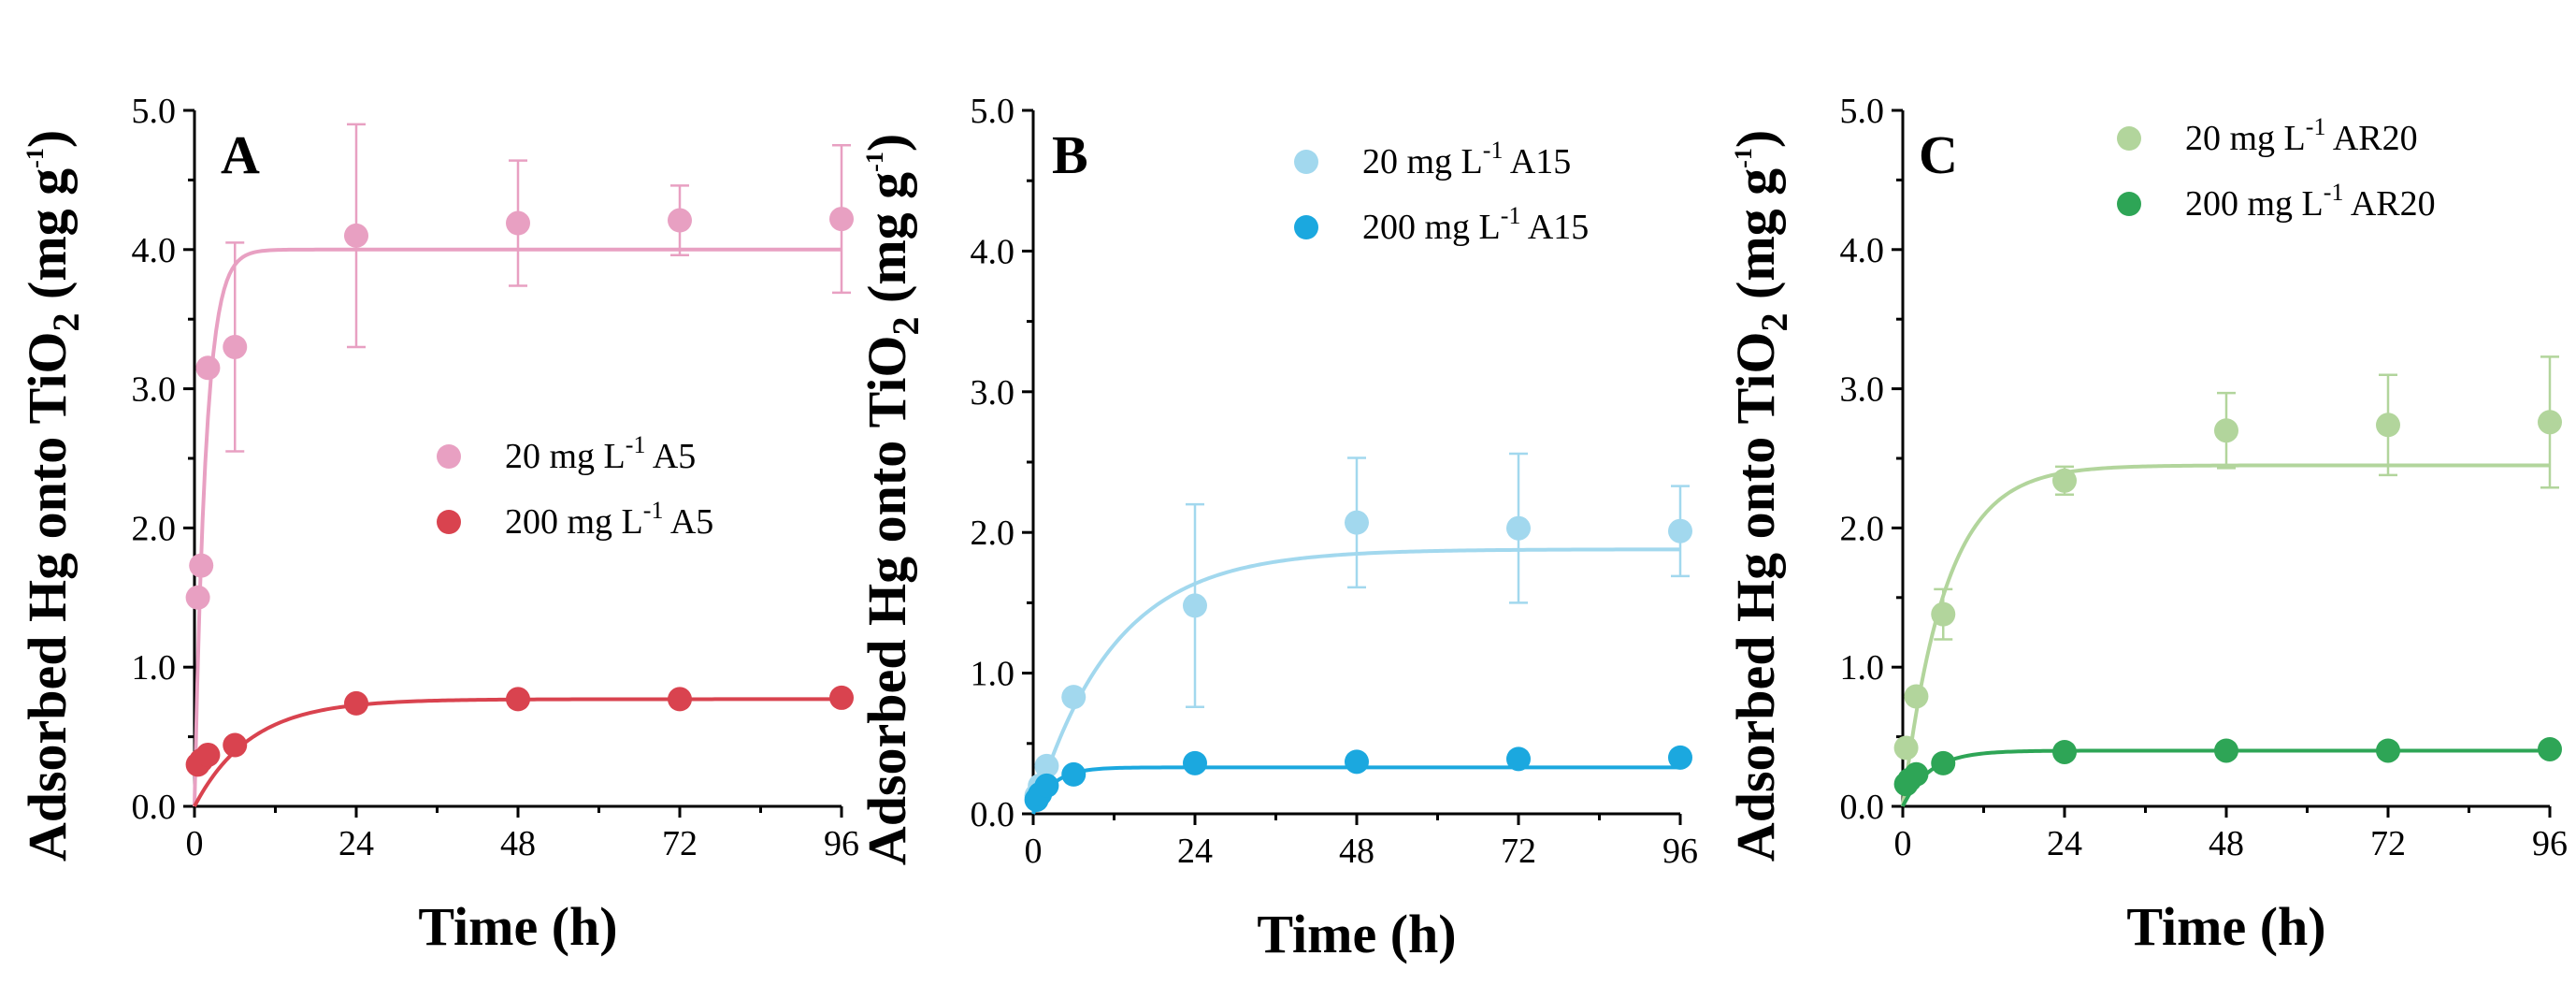 The image size is (2576, 985). I want to click on legend-label: 20 mg L-1 A15, so click(1466, 159).